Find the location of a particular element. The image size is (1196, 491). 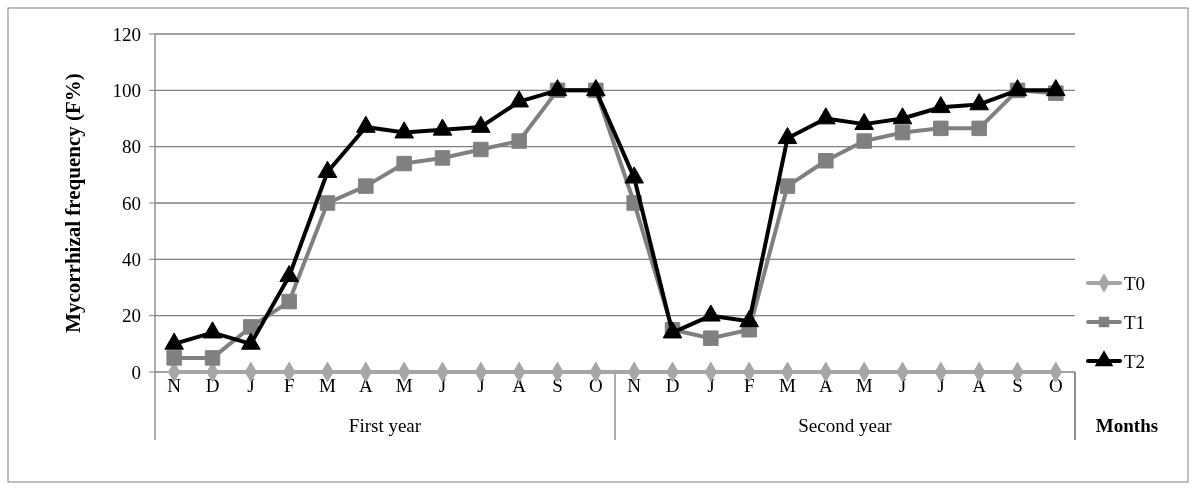

y-tick-label: 100 is located at coordinates (126, 90).